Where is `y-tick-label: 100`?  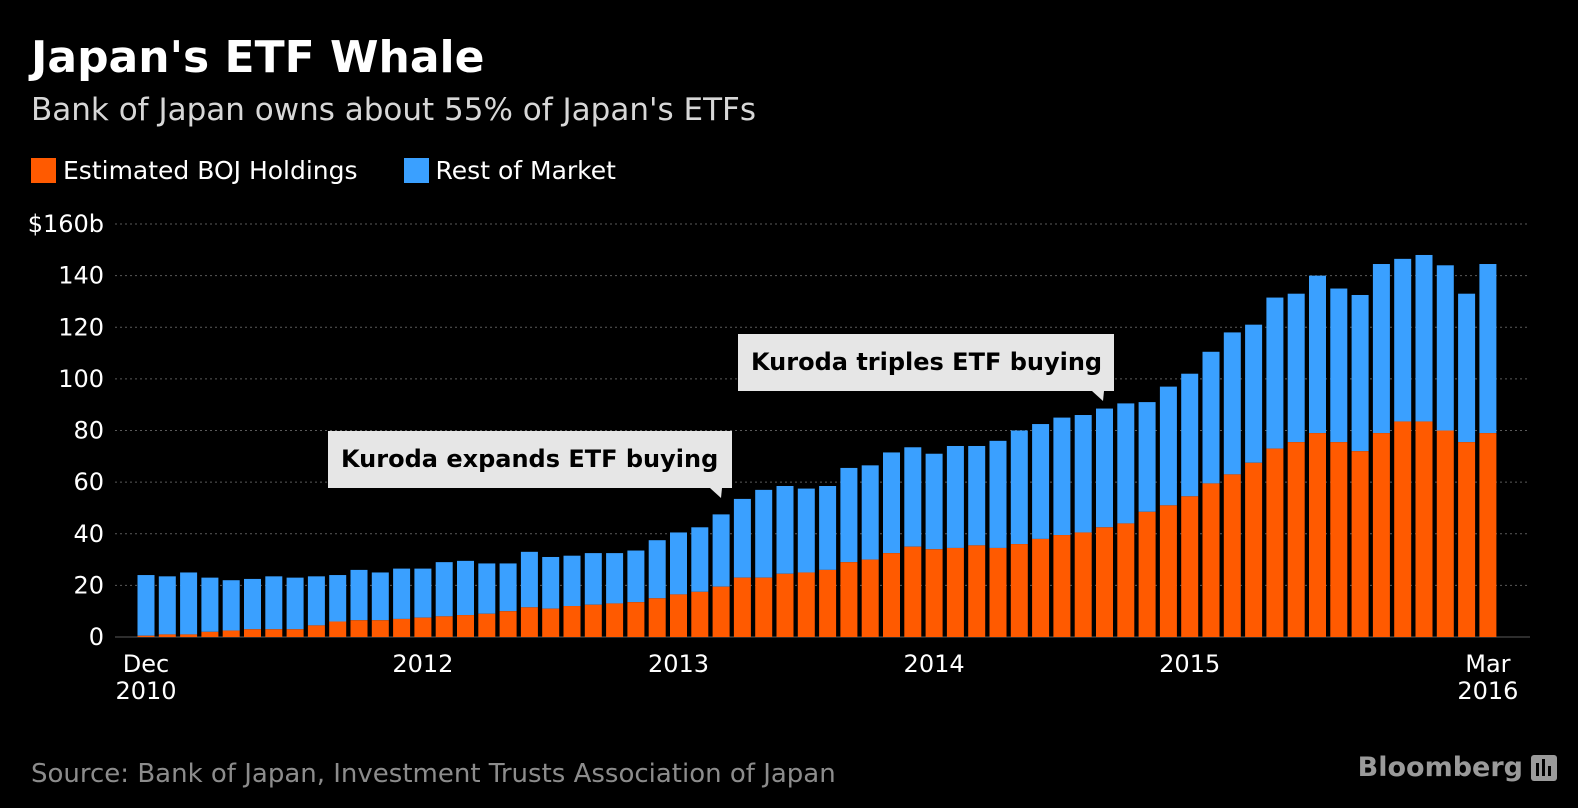
y-tick-label: 100 is located at coordinates (81, 379).